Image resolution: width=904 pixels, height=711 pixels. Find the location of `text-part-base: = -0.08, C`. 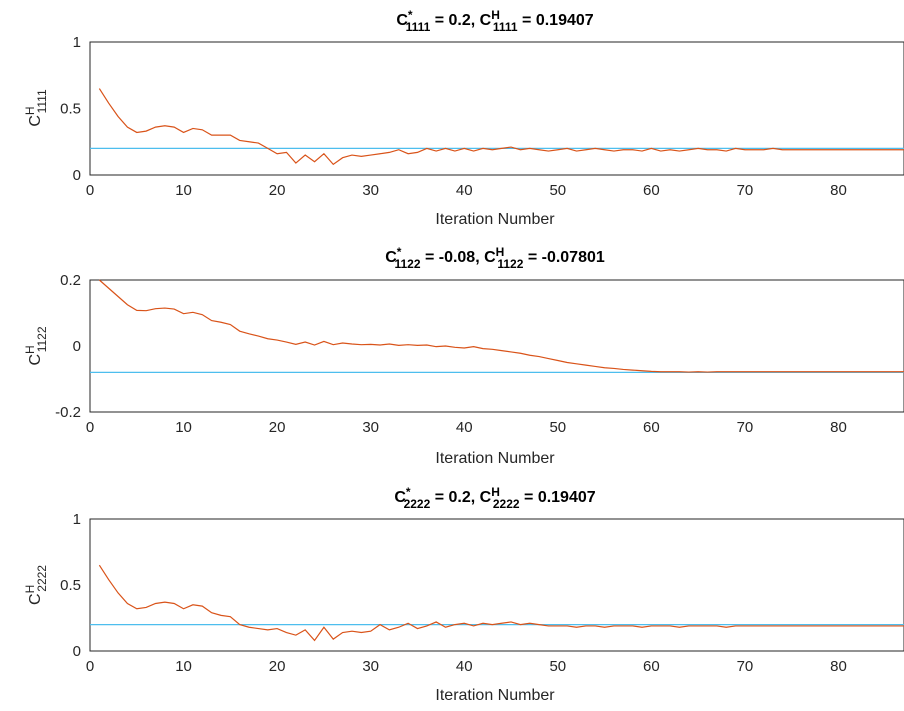

text-part-base: = -0.08, C is located at coordinates (459, 257).